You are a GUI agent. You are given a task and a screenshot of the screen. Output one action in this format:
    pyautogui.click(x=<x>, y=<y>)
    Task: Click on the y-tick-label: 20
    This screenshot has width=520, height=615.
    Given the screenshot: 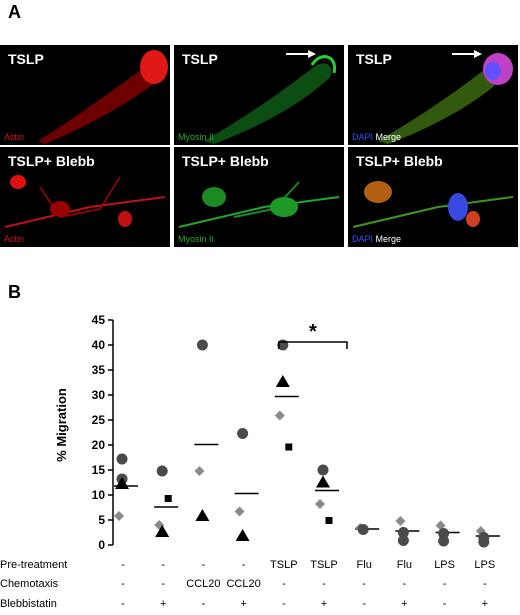 What is the action you would take?
    pyautogui.click(x=99, y=445)
    